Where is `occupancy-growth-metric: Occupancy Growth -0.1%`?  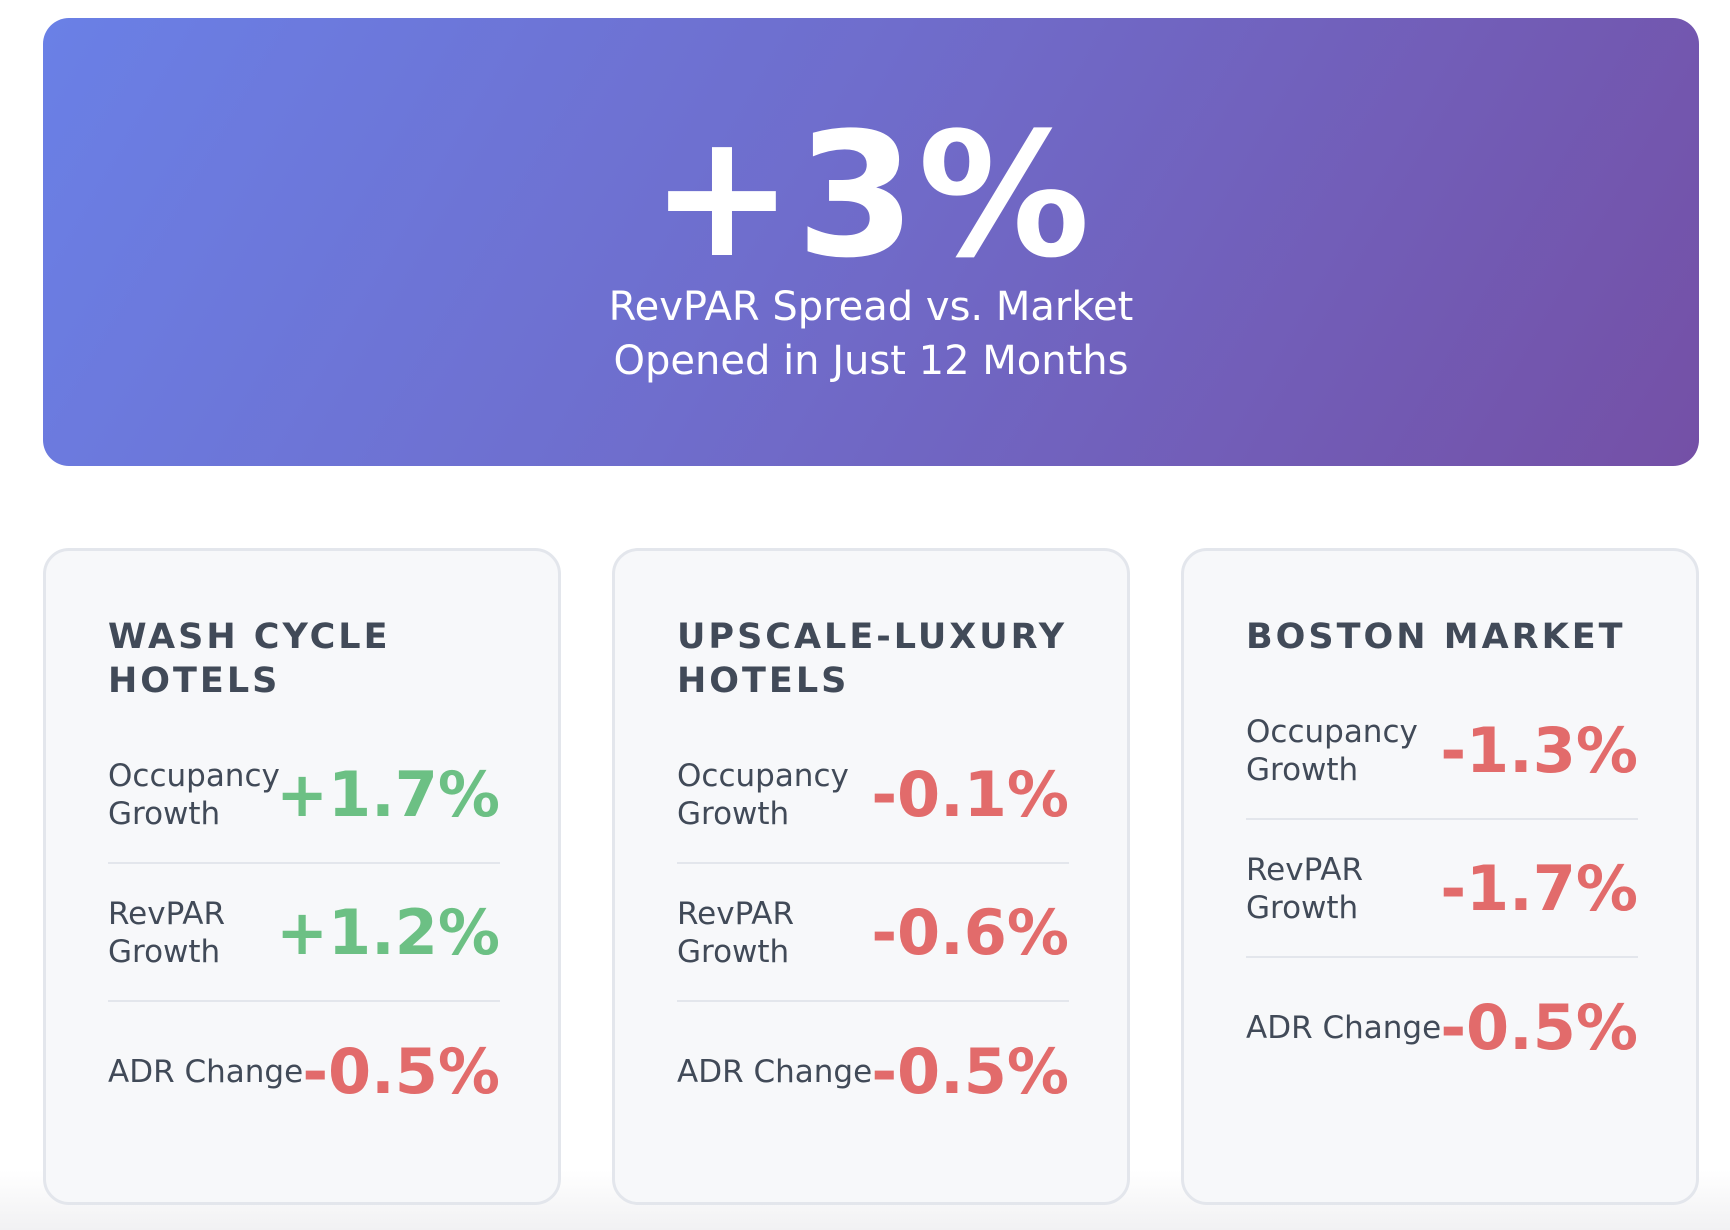 occupancy-growth-metric: Occupancy Growth -0.1% is located at coordinates (873, 796).